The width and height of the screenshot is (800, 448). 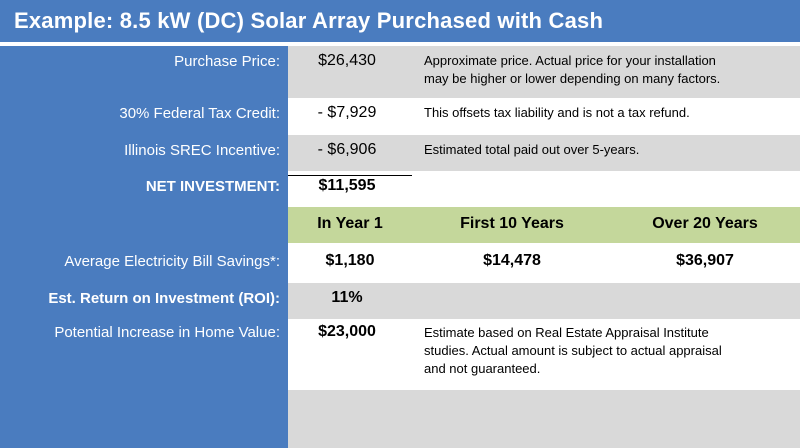 What do you see at coordinates (482, 368) in the screenshot?
I see `home-note-line: and not guaranteed.` at bounding box center [482, 368].